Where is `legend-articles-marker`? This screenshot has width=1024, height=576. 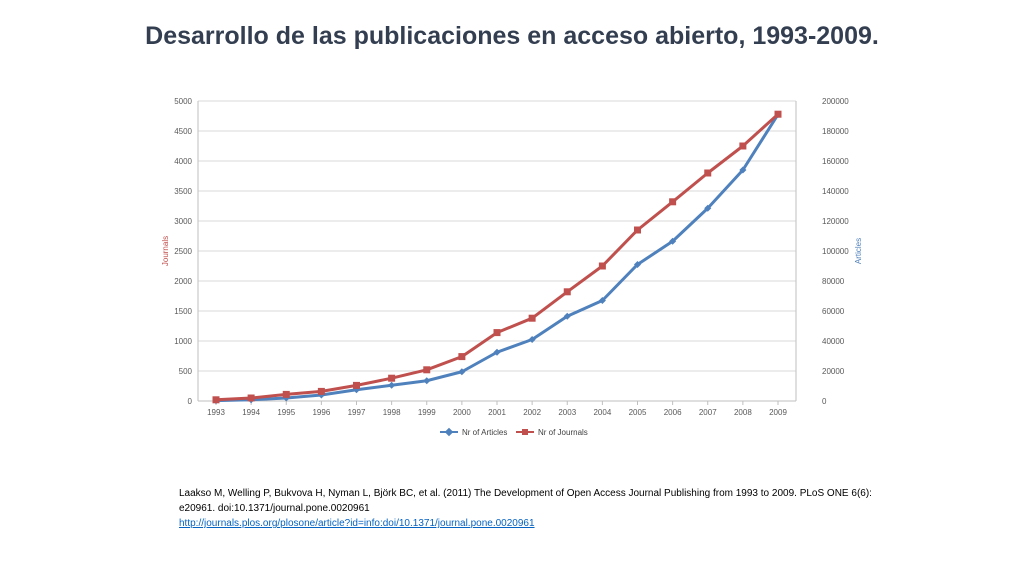 legend-articles-marker is located at coordinates (449, 432).